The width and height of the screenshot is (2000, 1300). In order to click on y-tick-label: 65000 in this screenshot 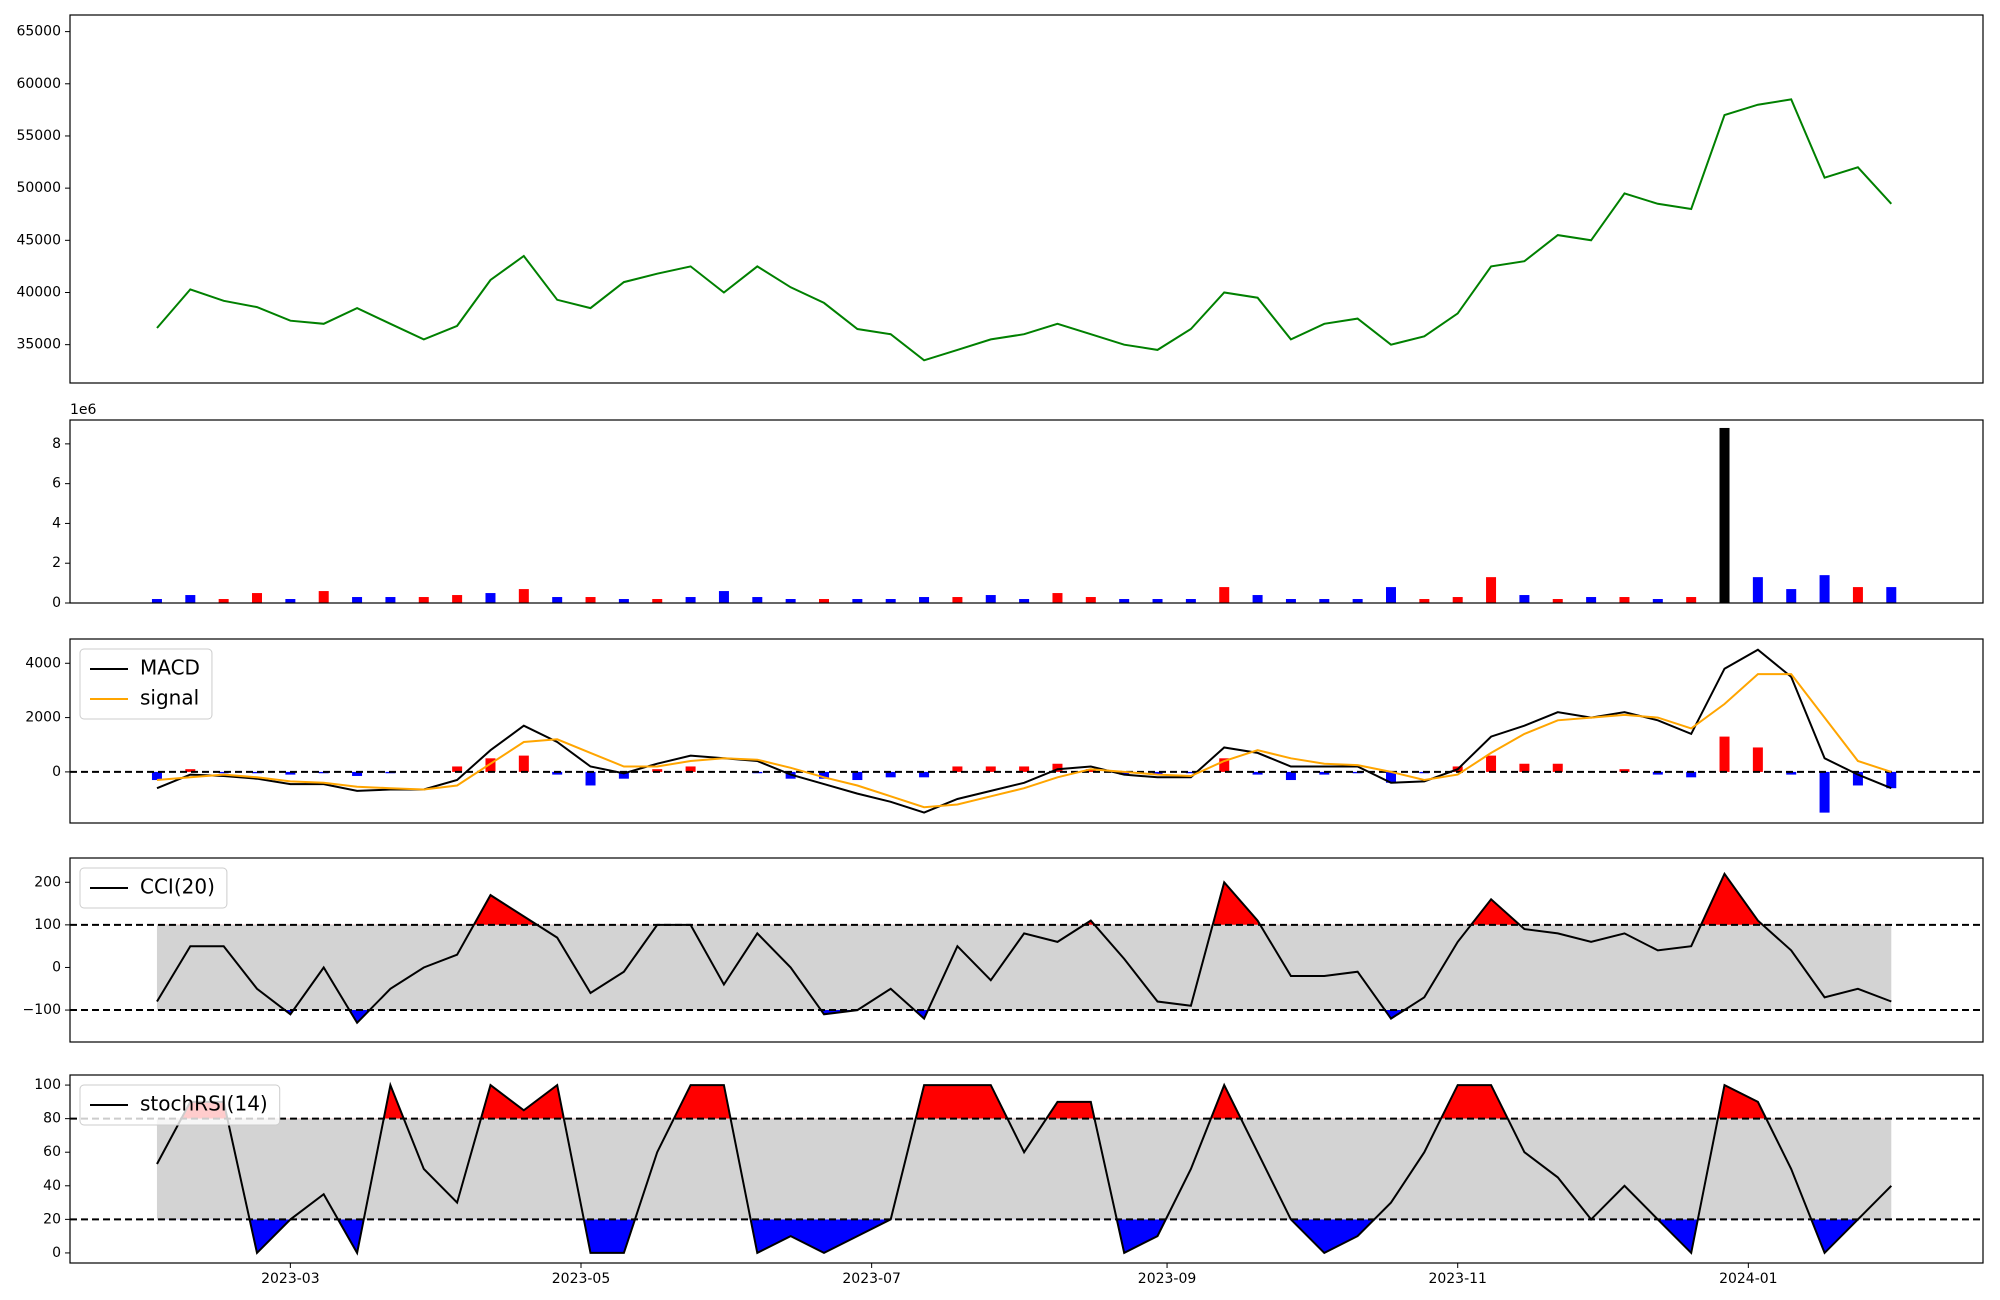, I will do `click(38, 32)`.